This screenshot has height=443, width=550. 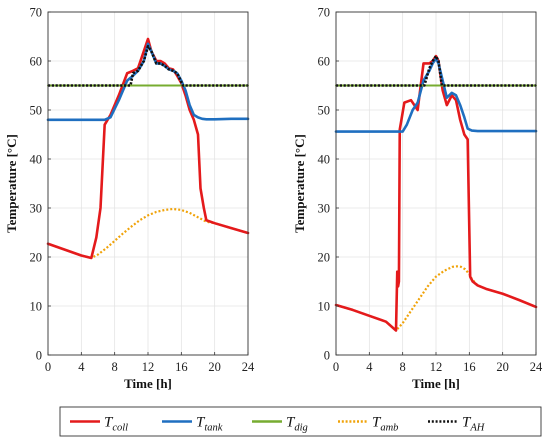 I want to click on series-line-tank, so click(x=436, y=95).